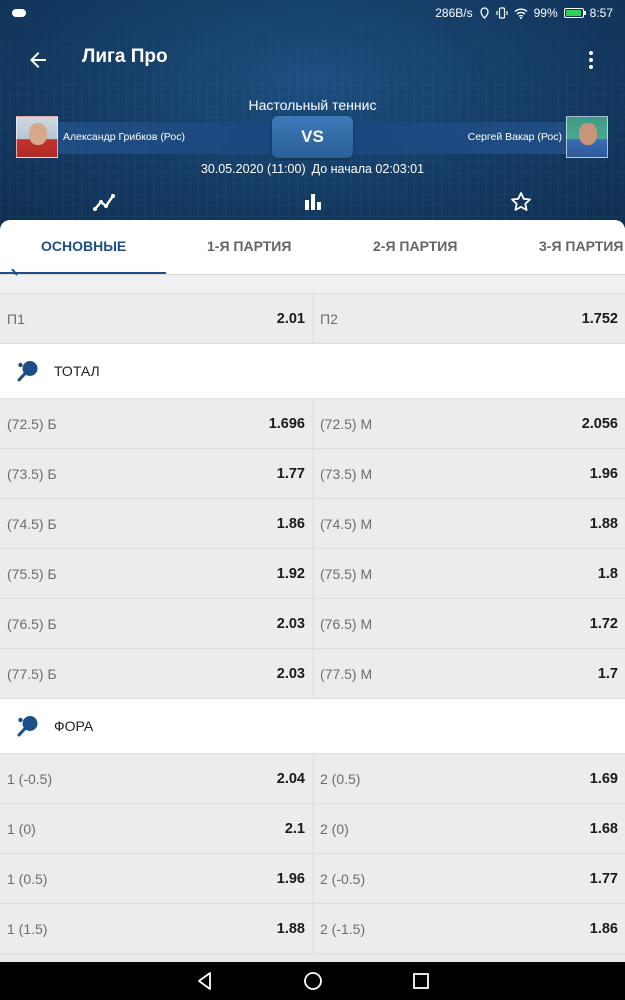 Image resolution: width=625 pixels, height=1000 pixels. What do you see at coordinates (286, 423) in the screenshot?
I see `odd-value: 1.696` at bounding box center [286, 423].